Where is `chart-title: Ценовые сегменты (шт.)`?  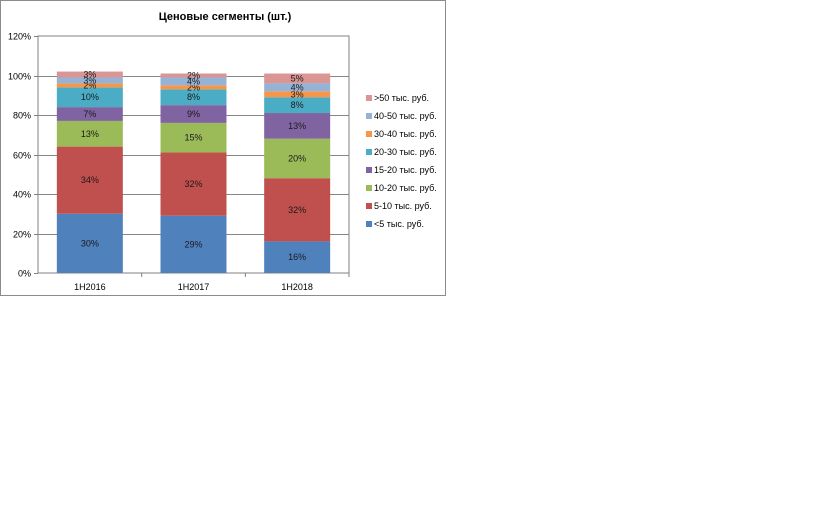
chart-title: Ценовые сегменты (шт.) is located at coordinates (225, 17).